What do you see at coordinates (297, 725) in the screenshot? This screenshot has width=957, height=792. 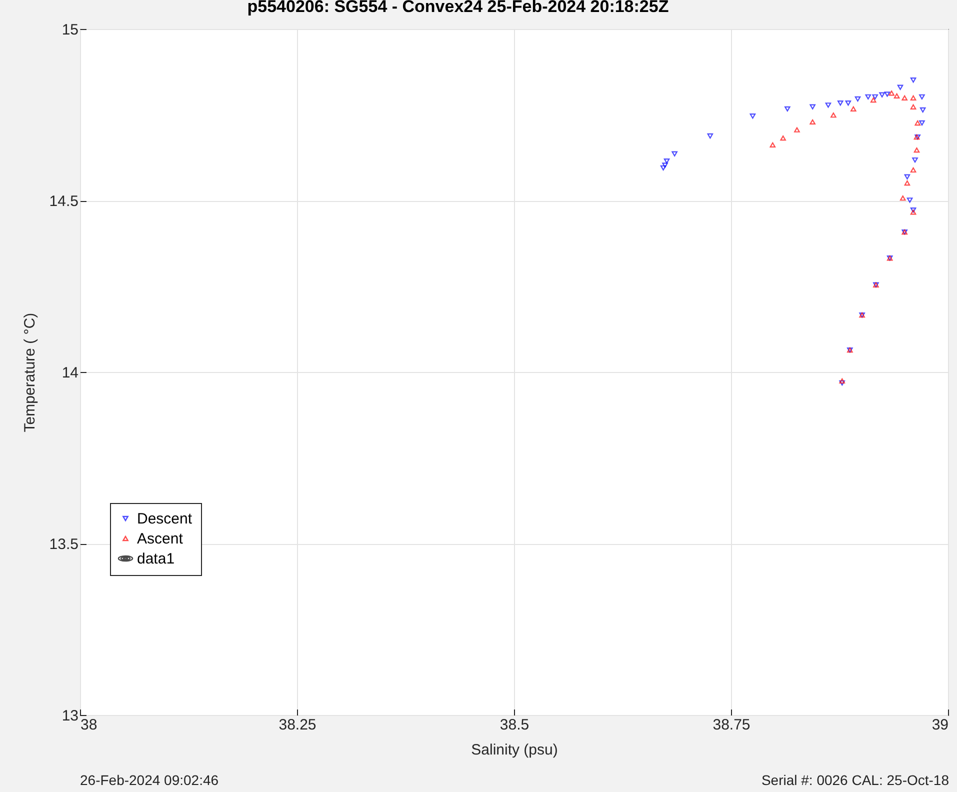 I see `x-tick-label: 38.25` at bounding box center [297, 725].